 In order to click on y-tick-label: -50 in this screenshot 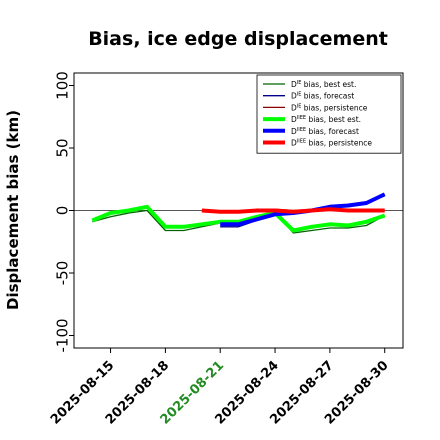, I will do `click(62, 273)`.